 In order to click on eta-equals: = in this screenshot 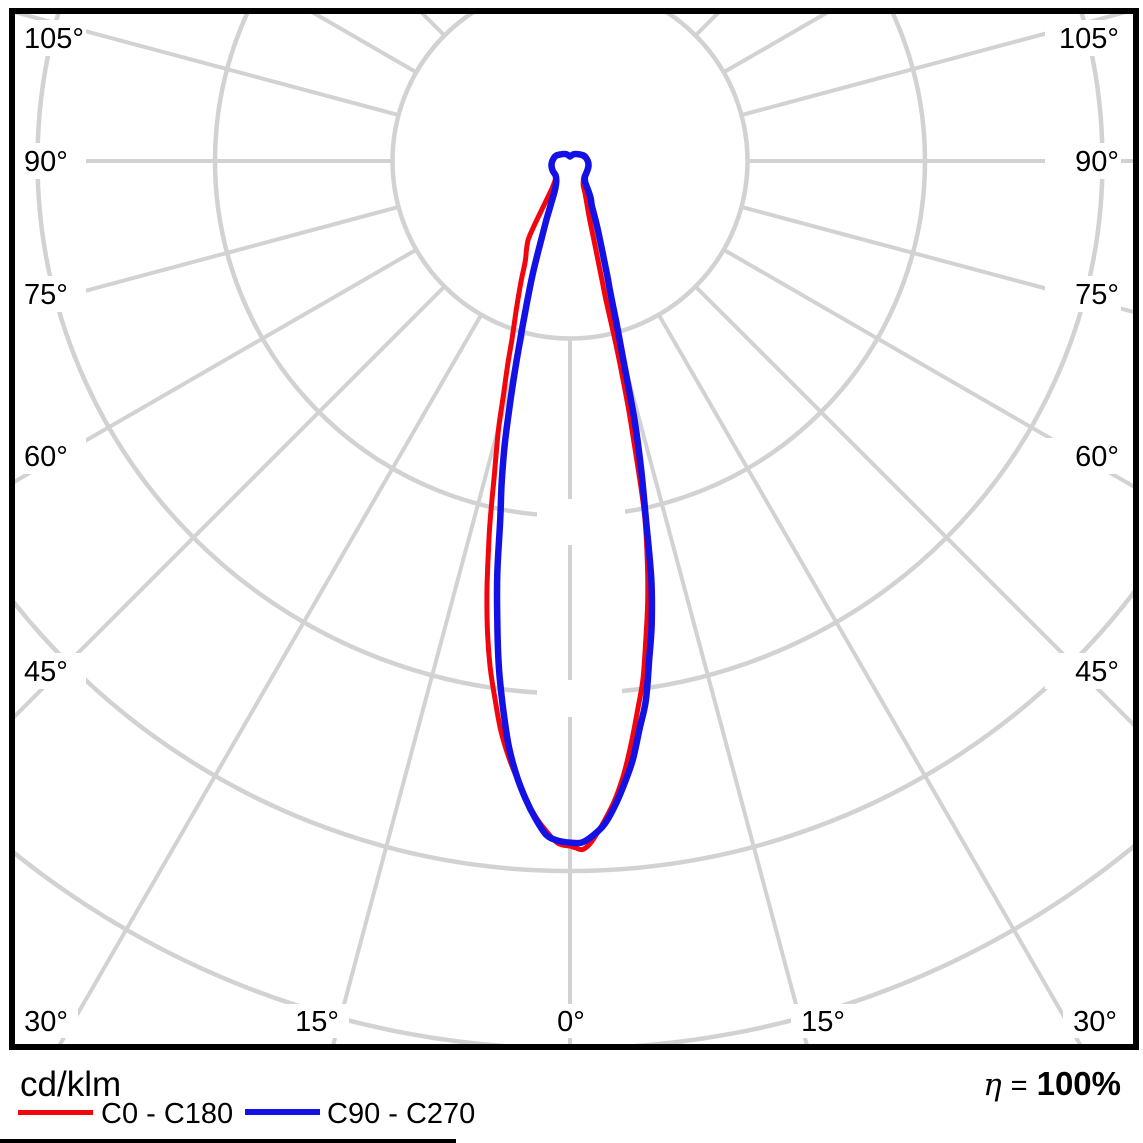, I will do `click(1019, 1086)`.